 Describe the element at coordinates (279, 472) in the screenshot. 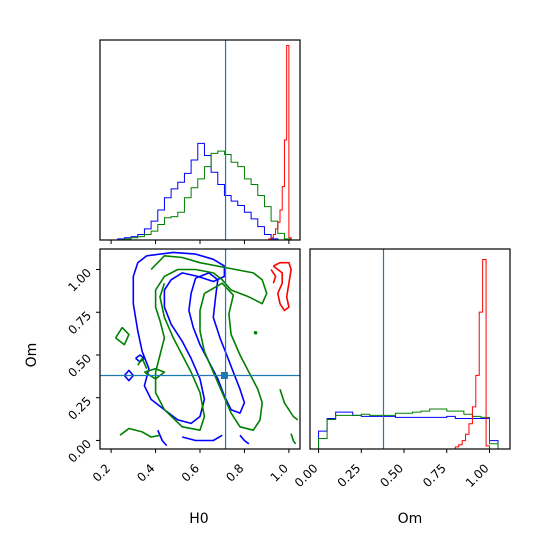

I see `h0-tick-label: 1.0` at that location.